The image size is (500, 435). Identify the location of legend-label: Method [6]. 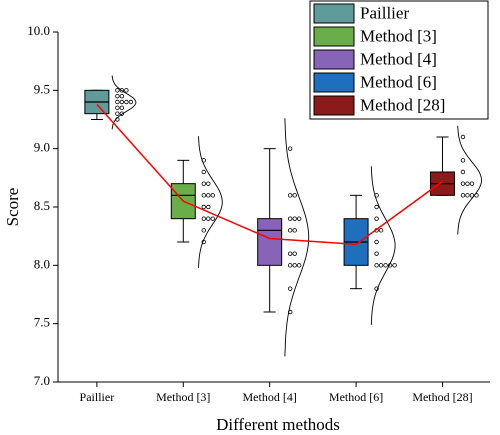
(398, 81).